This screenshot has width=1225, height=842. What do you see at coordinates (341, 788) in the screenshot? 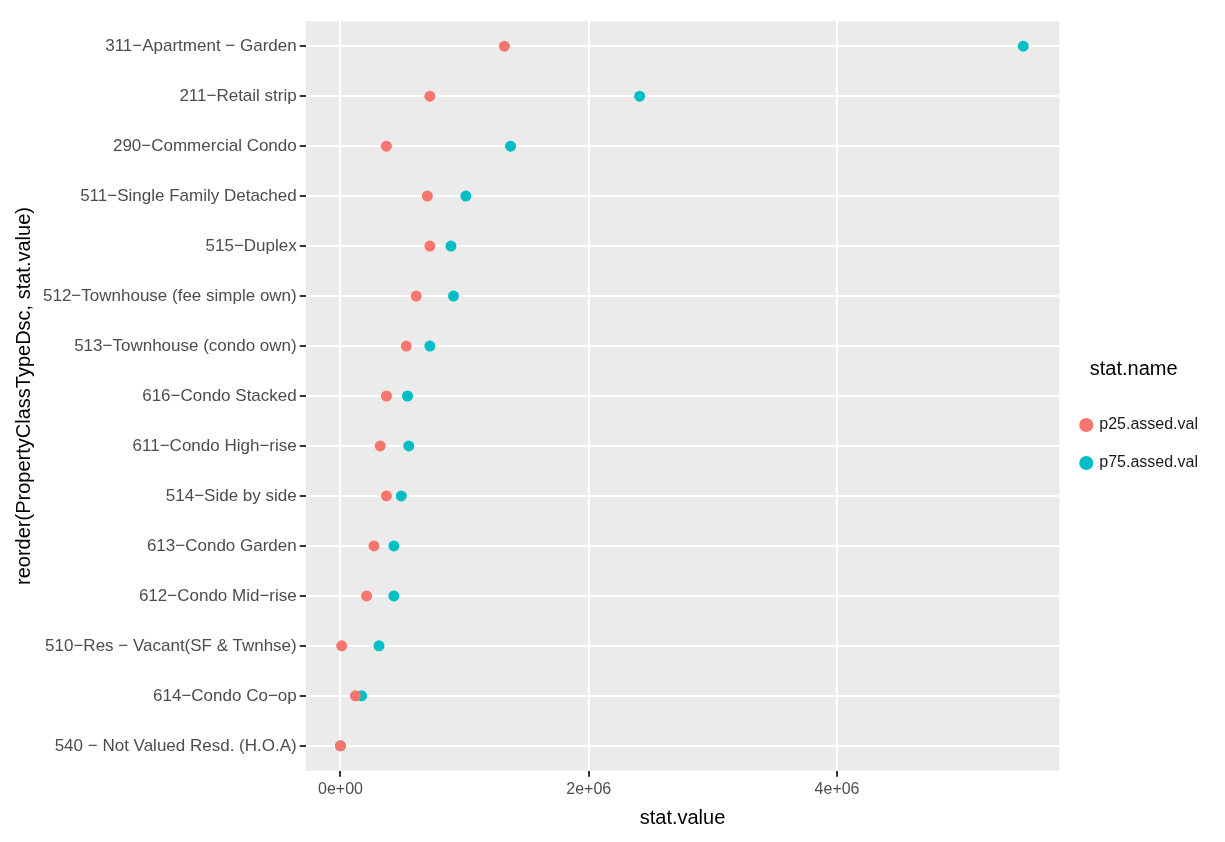
I see `x-tick-label: 0e+00` at bounding box center [341, 788].